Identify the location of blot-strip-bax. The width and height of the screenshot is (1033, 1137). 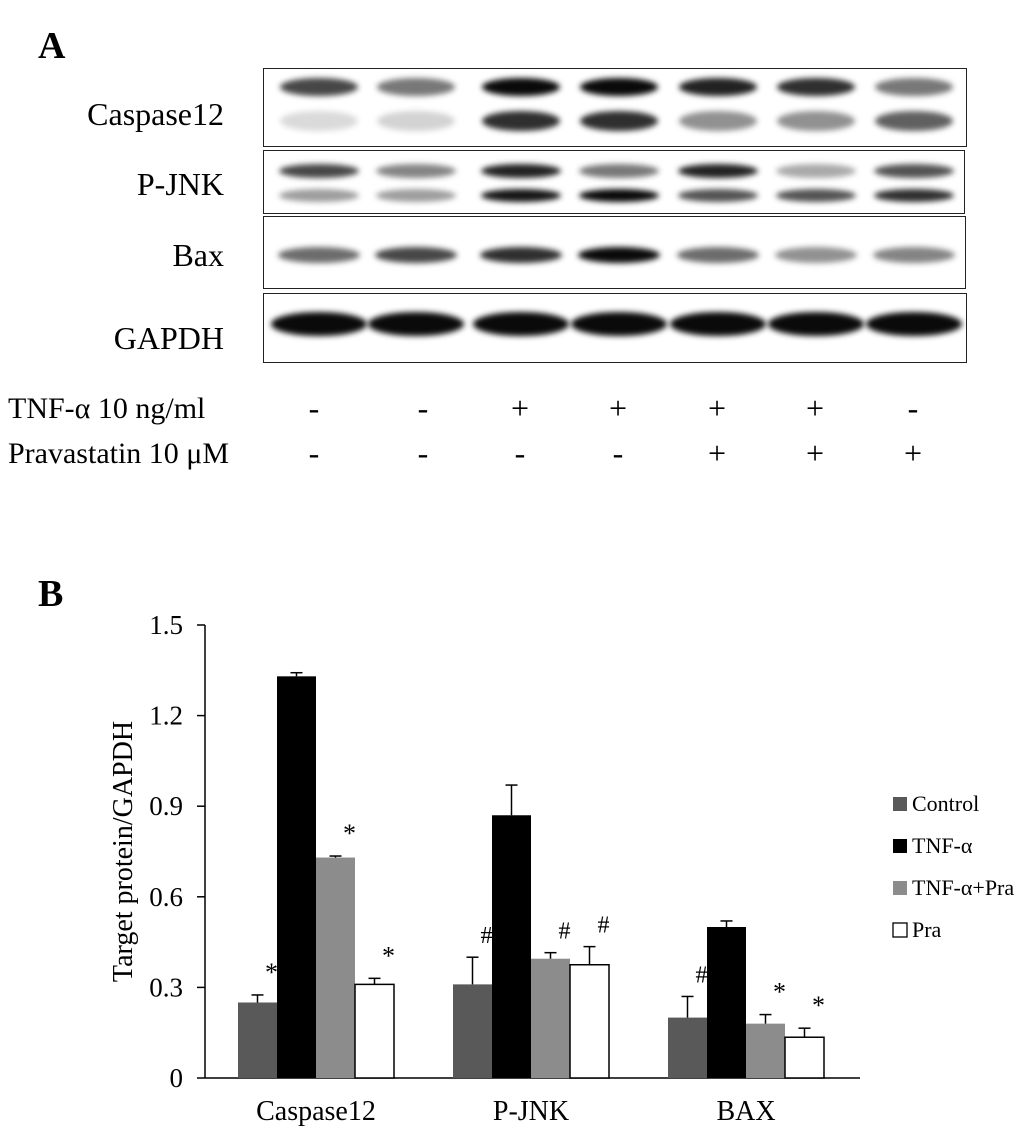
(614, 252).